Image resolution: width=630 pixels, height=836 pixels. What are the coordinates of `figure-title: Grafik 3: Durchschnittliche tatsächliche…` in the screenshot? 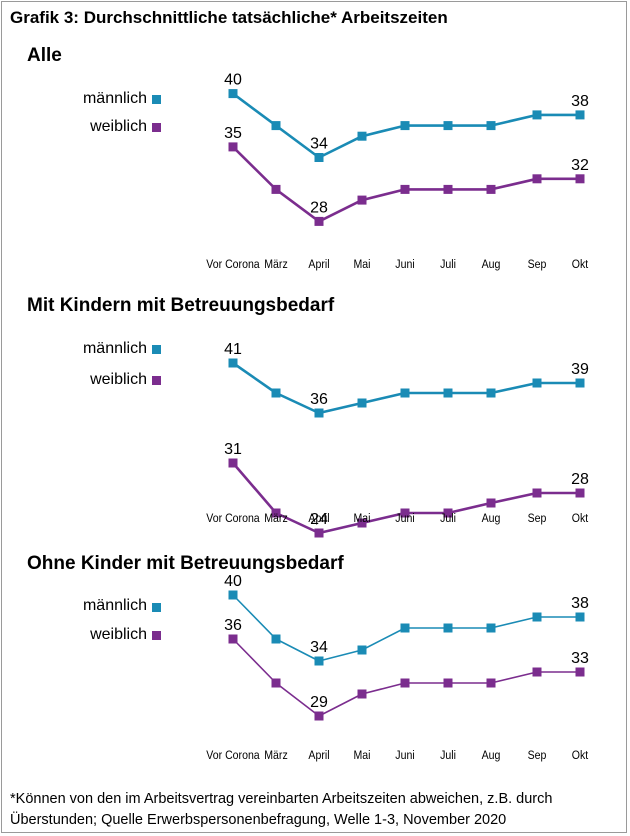 It's located at (229, 17).